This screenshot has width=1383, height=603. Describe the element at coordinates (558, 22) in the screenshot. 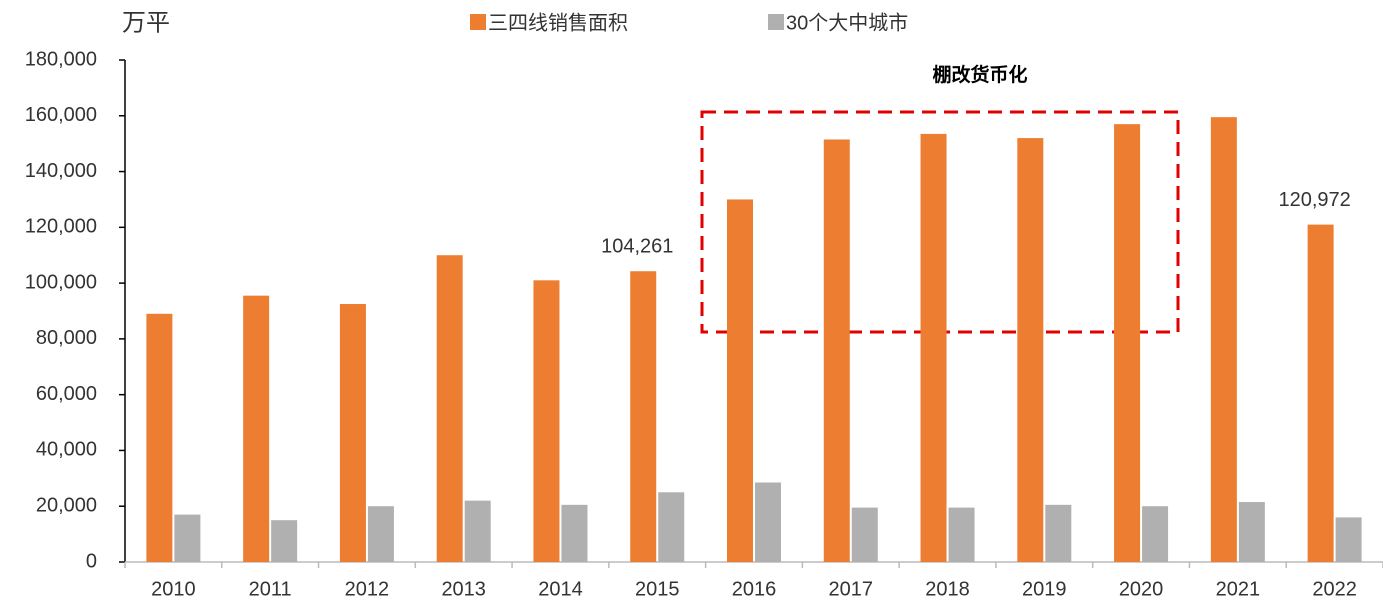

I see `legend-label: 三四线销售面积` at that location.